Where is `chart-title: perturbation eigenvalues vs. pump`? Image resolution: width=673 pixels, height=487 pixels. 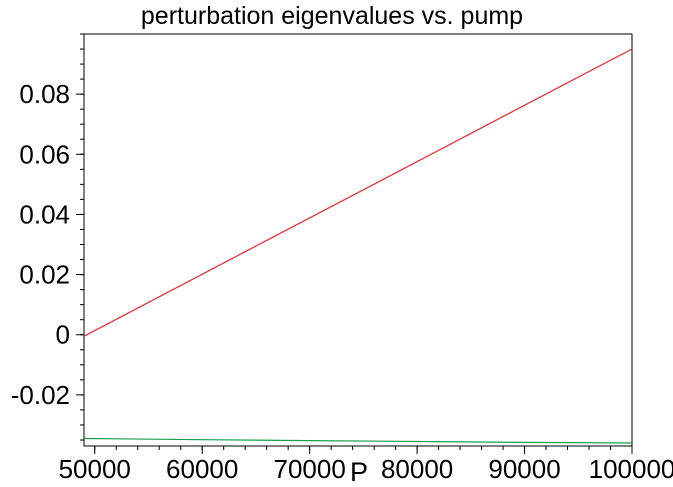 chart-title: perturbation eigenvalues vs. pump is located at coordinates (332, 16).